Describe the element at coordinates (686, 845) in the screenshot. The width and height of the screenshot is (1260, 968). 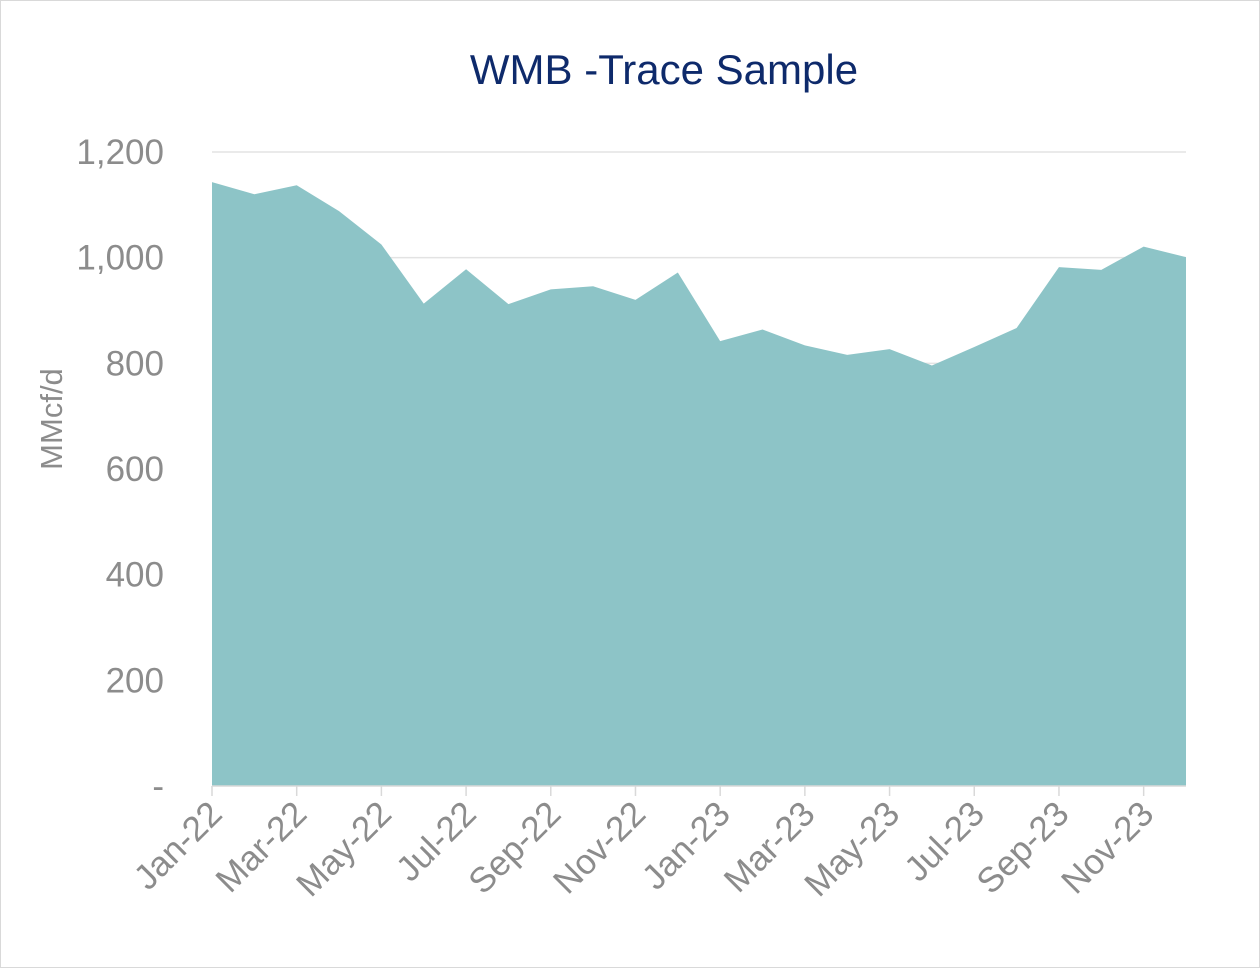
I see `x-tick-label: Jan-23` at that location.